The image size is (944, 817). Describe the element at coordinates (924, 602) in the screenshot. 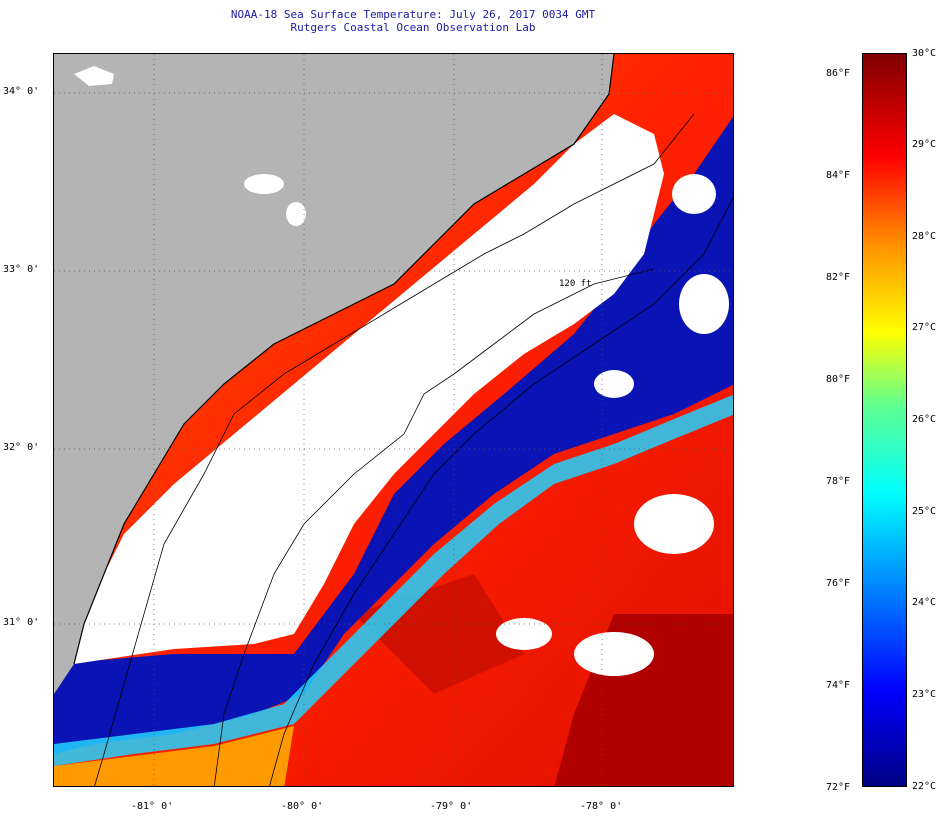

I see `c-label-24: 24°C` at that location.